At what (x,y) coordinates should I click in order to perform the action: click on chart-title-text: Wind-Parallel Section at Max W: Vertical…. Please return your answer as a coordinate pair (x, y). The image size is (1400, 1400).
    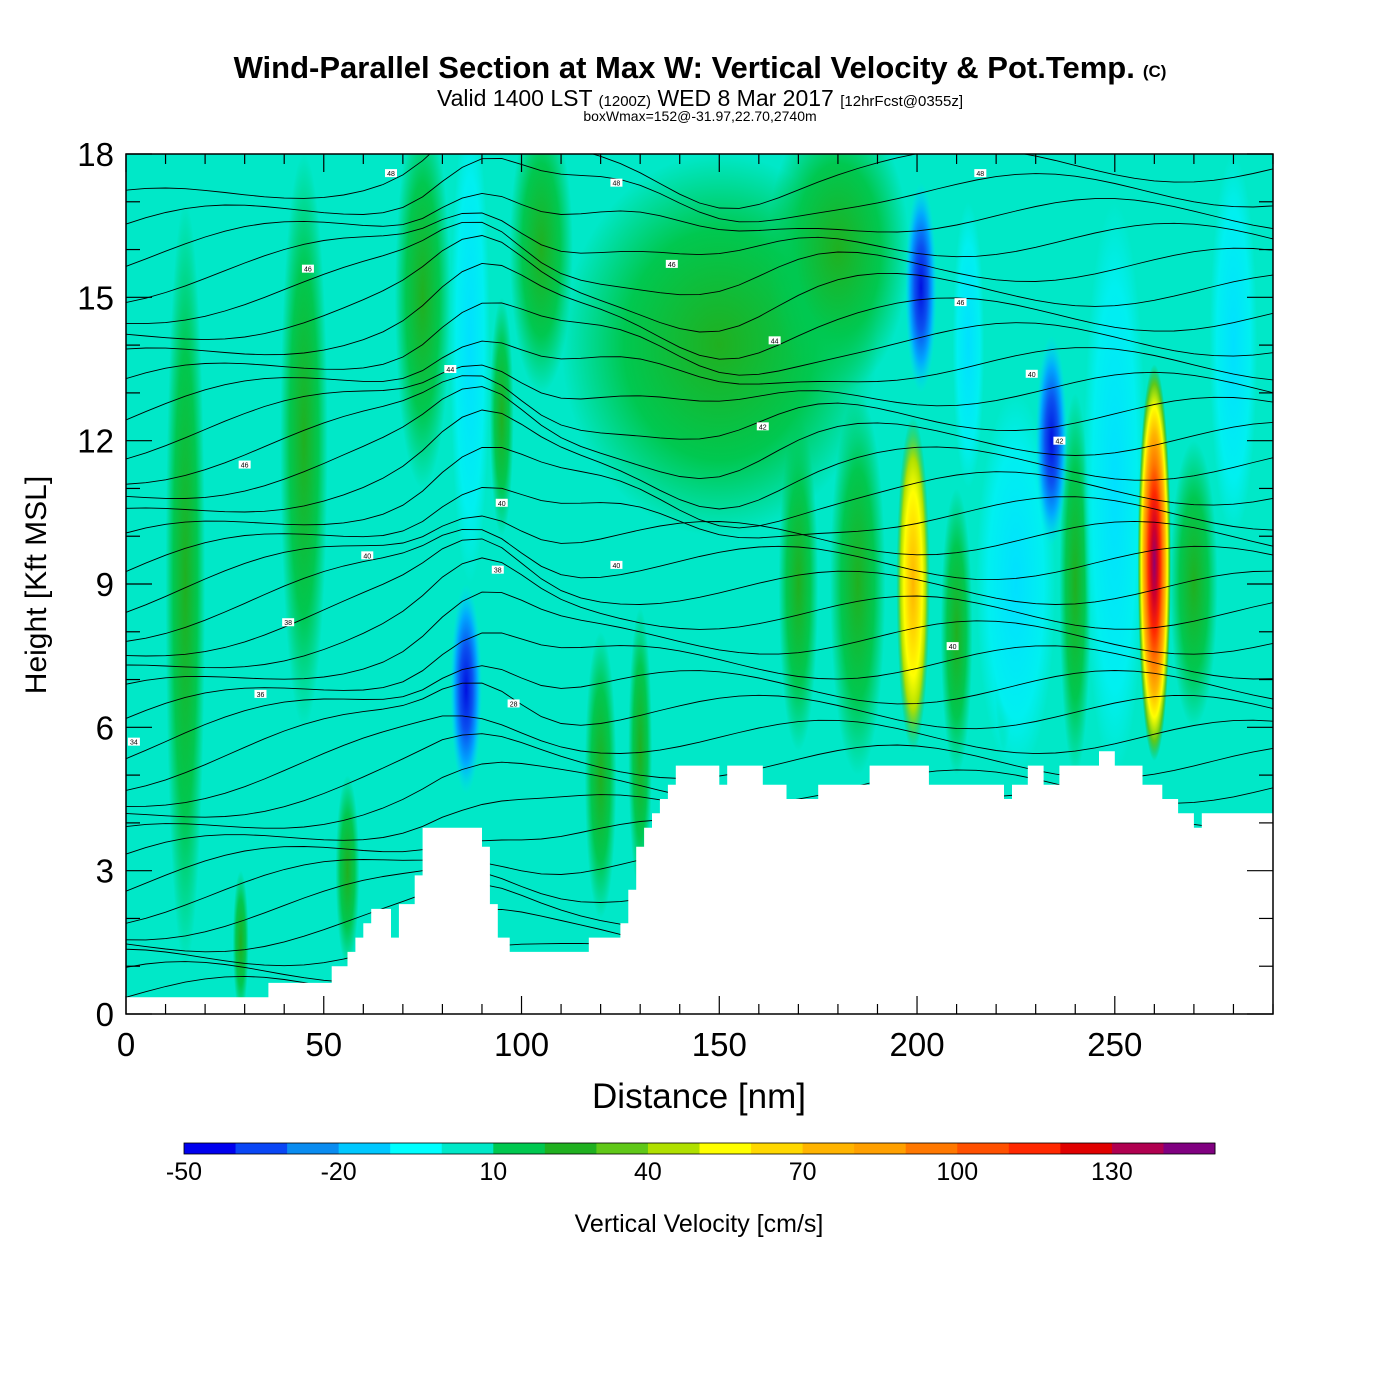
    Looking at the image, I should click on (684, 67).